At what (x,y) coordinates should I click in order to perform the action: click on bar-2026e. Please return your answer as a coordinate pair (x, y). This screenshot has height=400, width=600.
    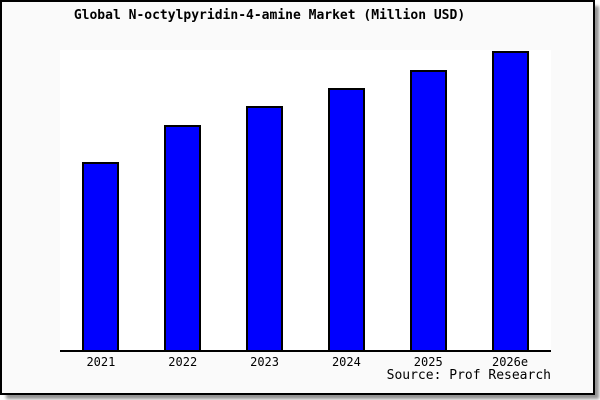
    Looking at the image, I should click on (510, 200).